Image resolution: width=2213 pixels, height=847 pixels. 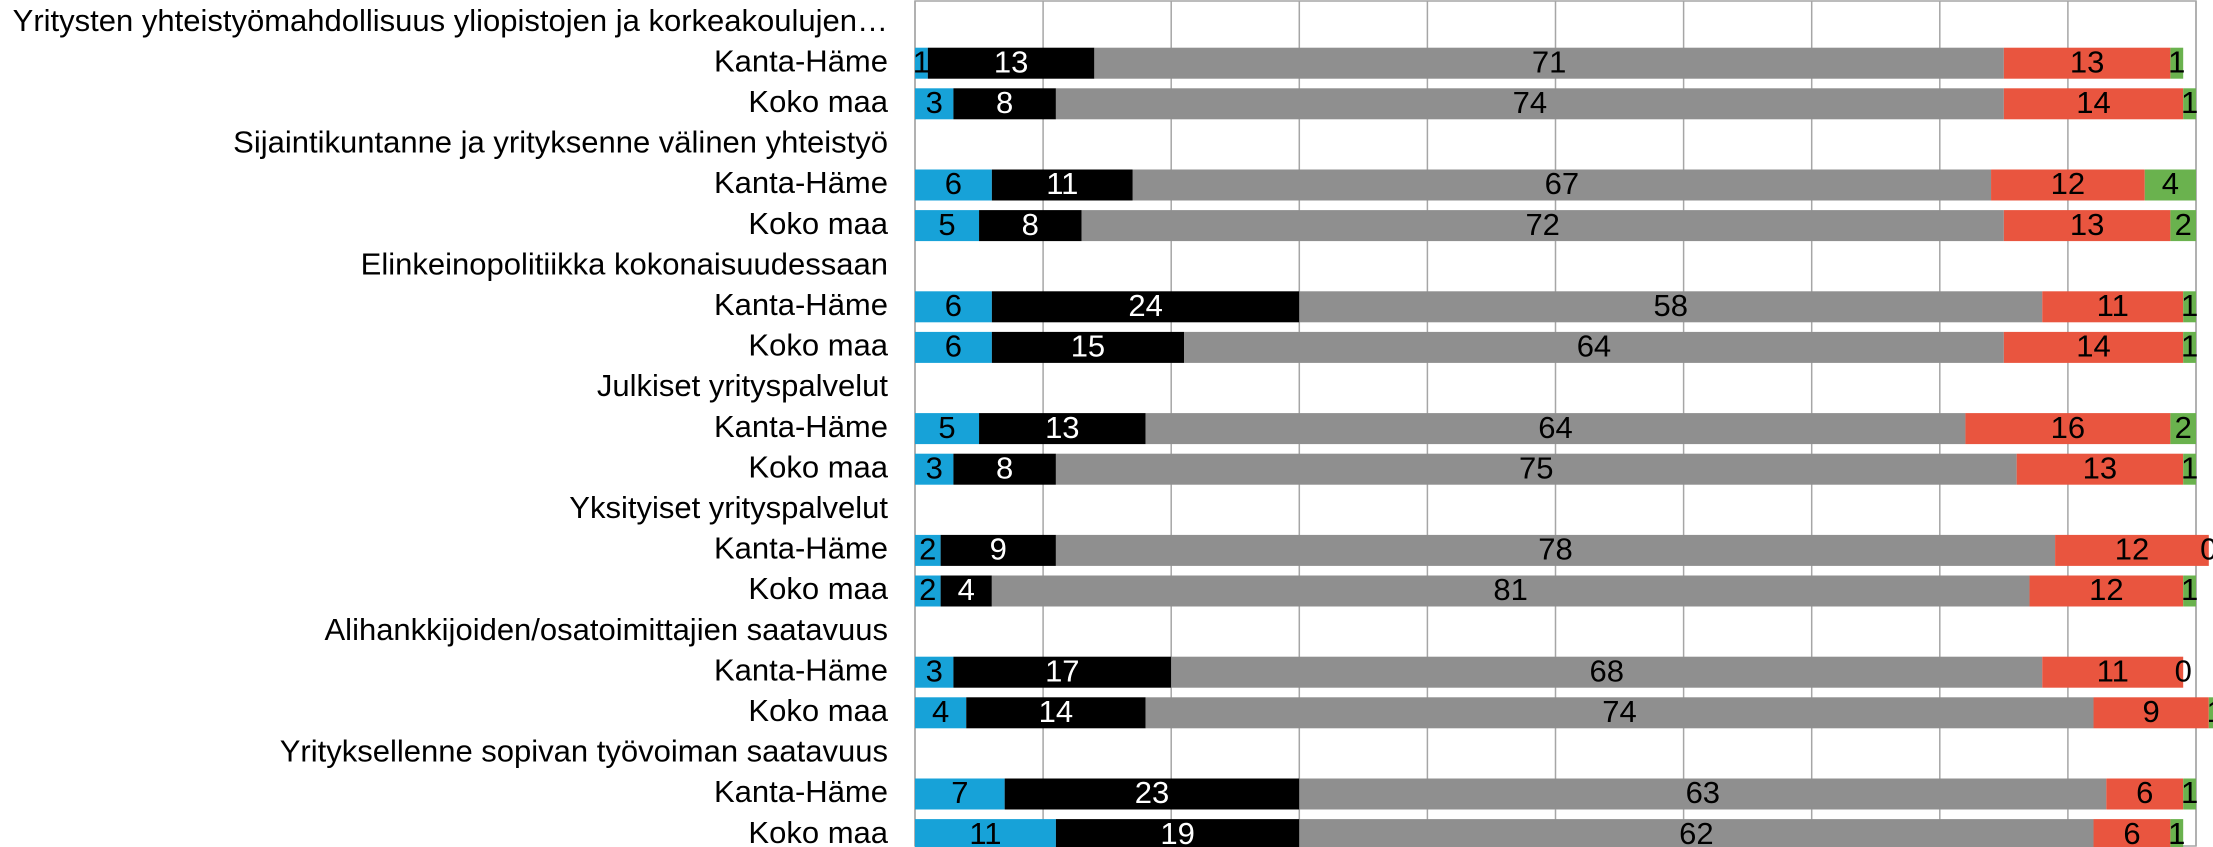 What do you see at coordinates (1703, 792) in the screenshot?
I see `data-label: 63` at bounding box center [1703, 792].